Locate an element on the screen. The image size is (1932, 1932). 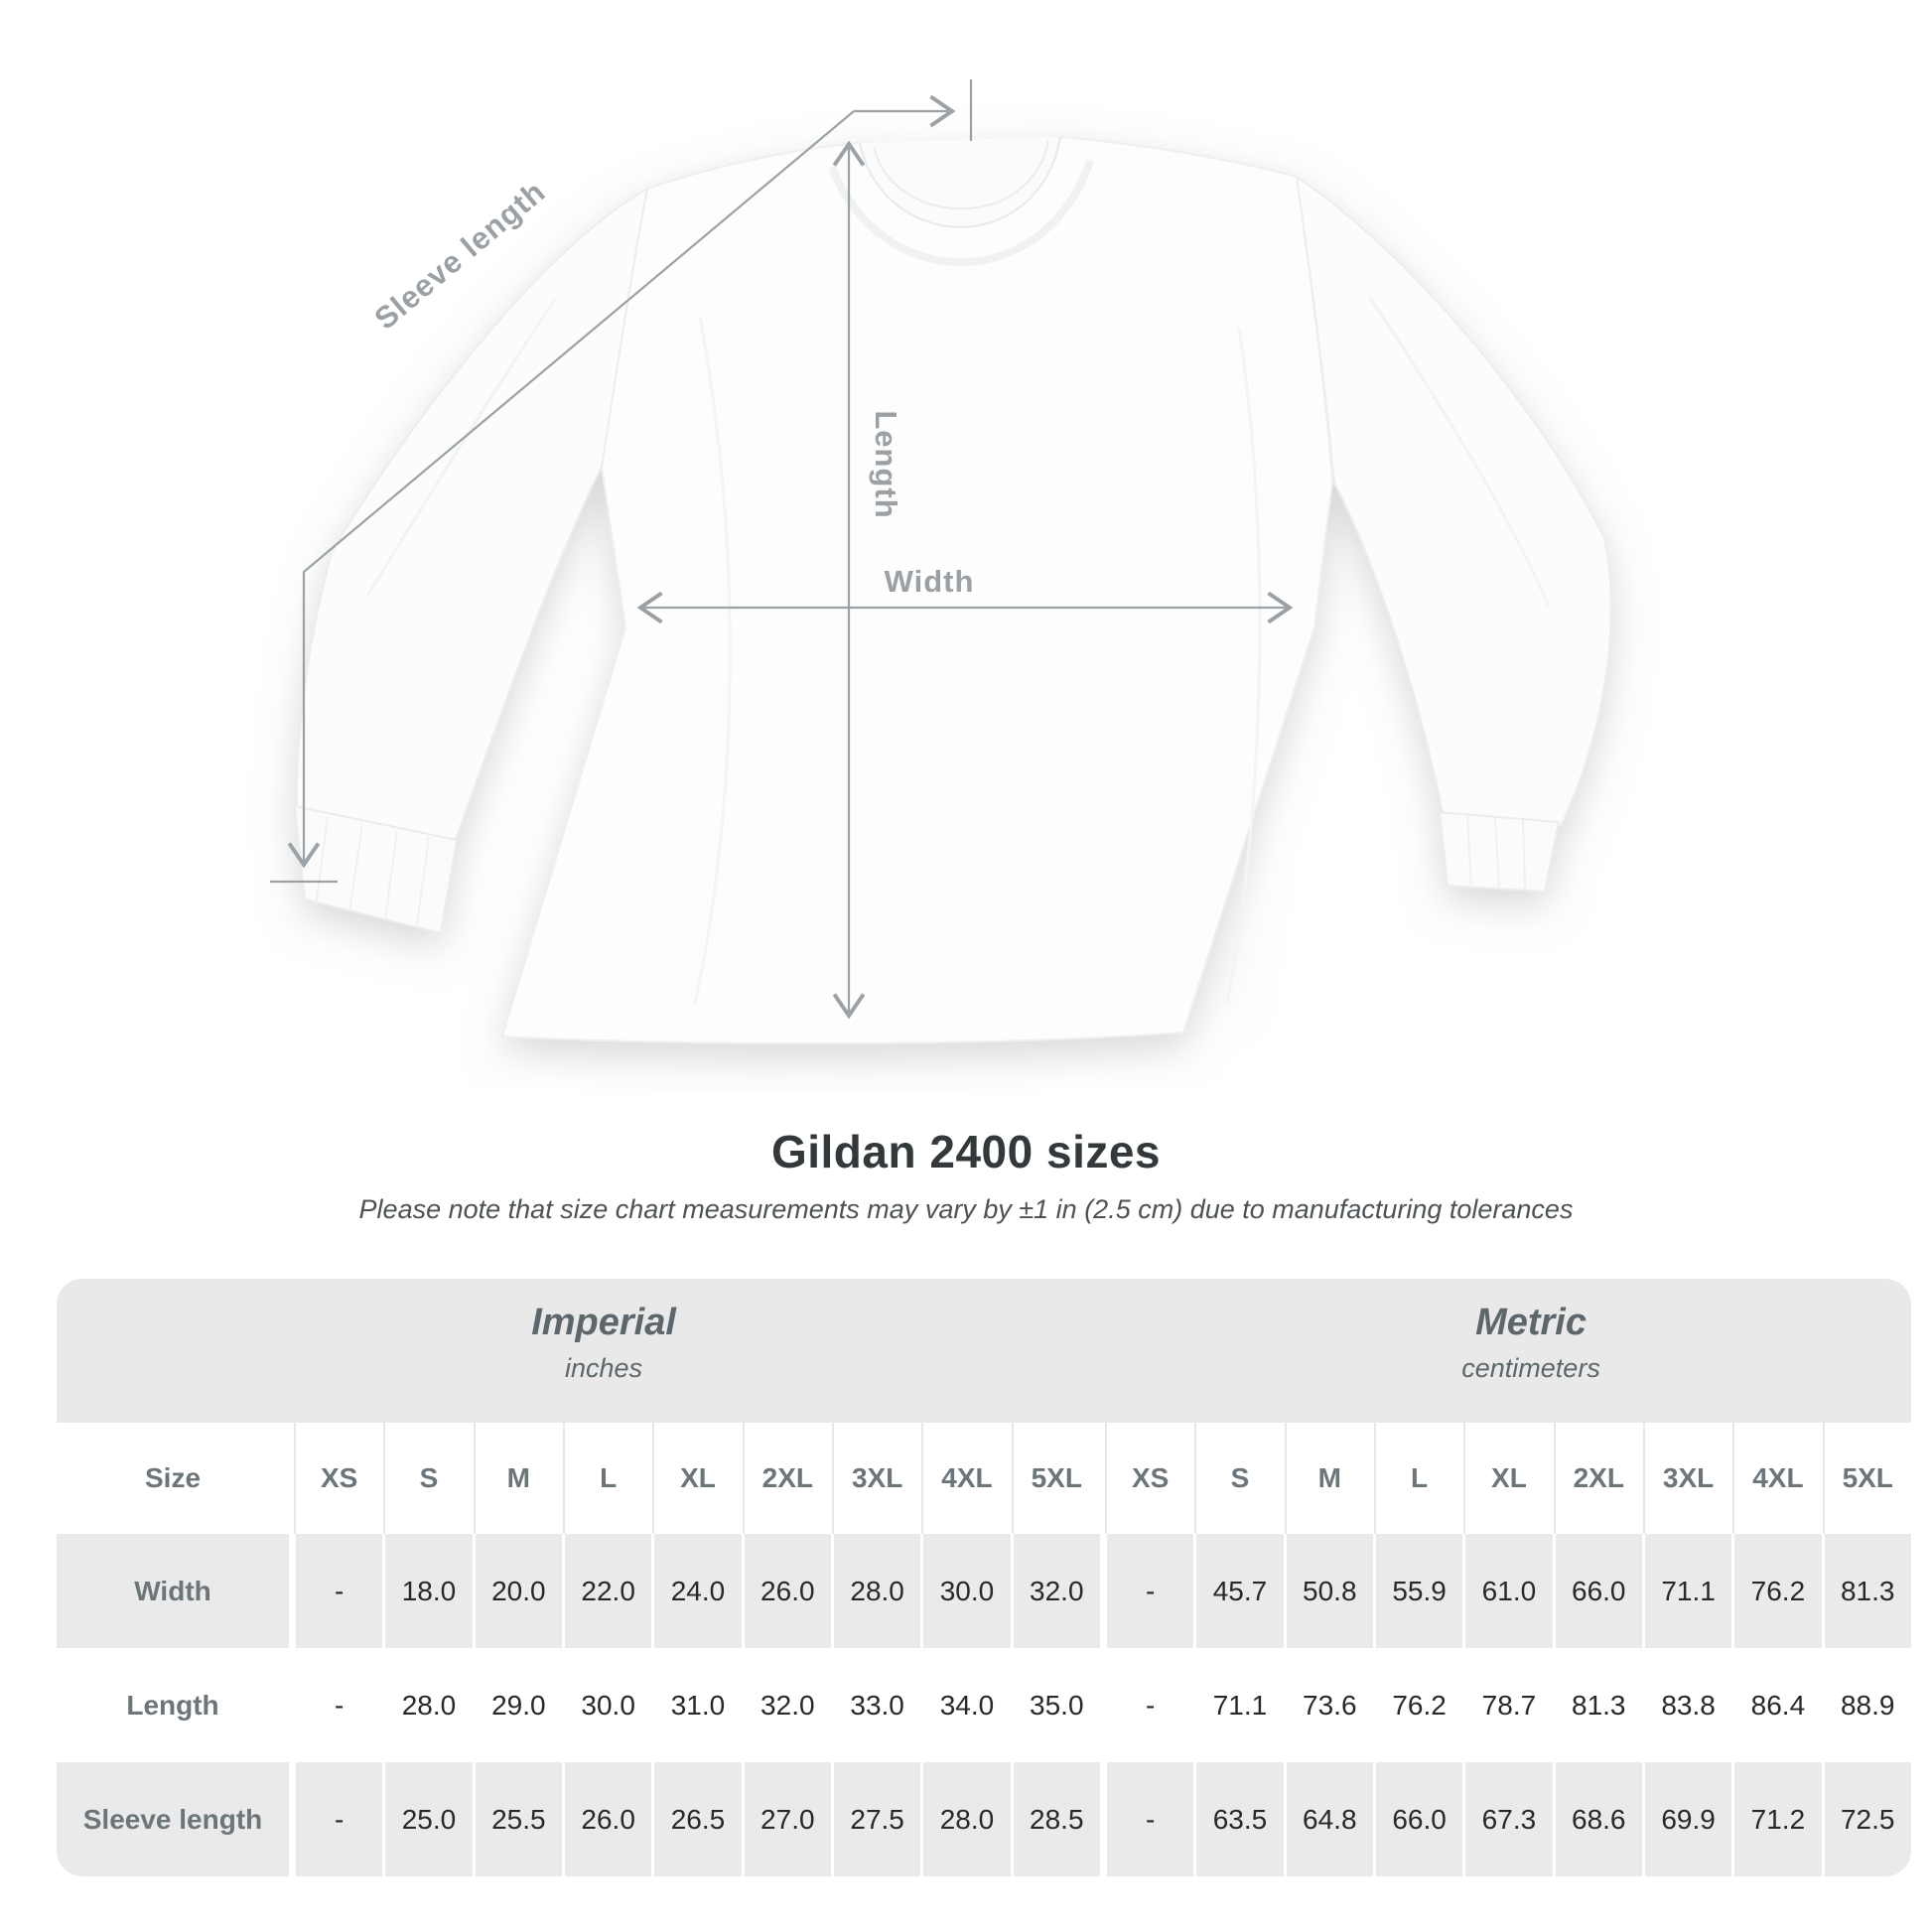
value-cell-metric: 67.3 is located at coordinates (1509, 1819).